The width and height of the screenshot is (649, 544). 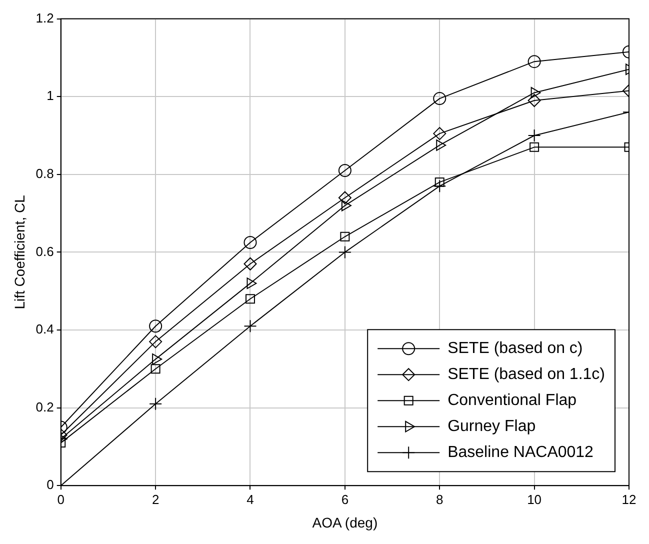 What do you see at coordinates (629, 499) in the screenshot?
I see `x-tick-label: 12` at bounding box center [629, 499].